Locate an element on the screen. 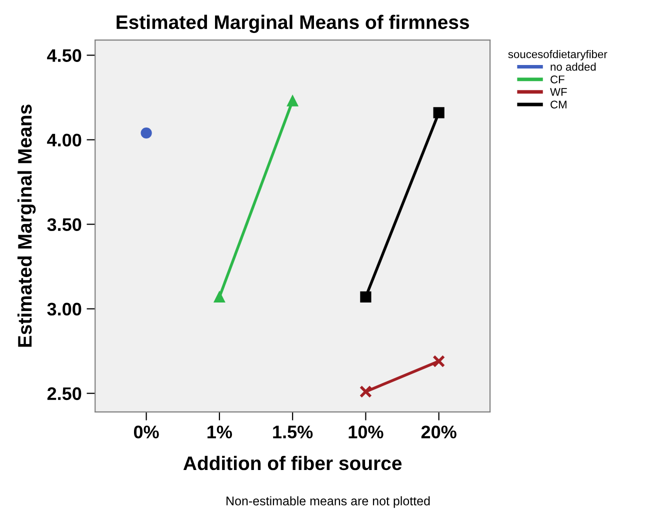 Image resolution: width=656 pixels, height=513 pixels. text: Non-estimable means are not plotted is located at coordinates (328, 502).